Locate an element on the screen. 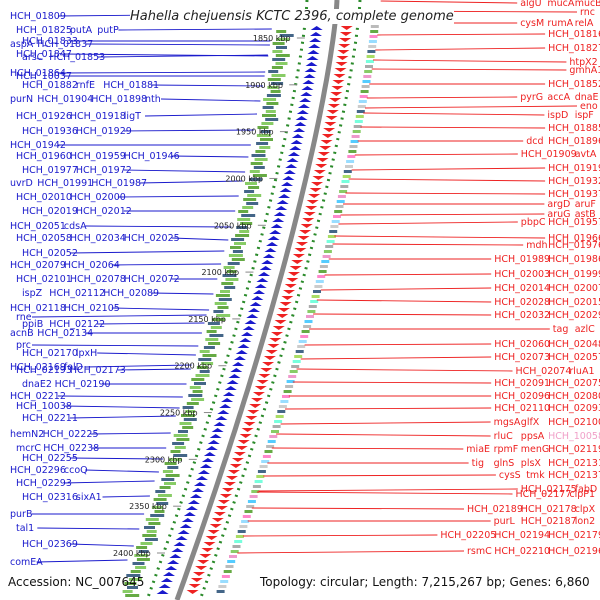 This screenshot has height=600, width=600. left-gene-label: HCH_01881 is located at coordinates (131, 85).